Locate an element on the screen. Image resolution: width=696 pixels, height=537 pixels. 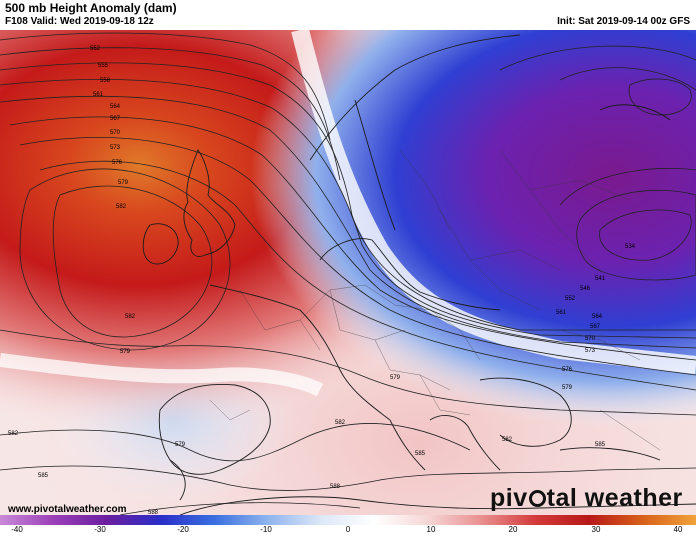
label-europe-582: 582 is located at coordinates (340, 423).